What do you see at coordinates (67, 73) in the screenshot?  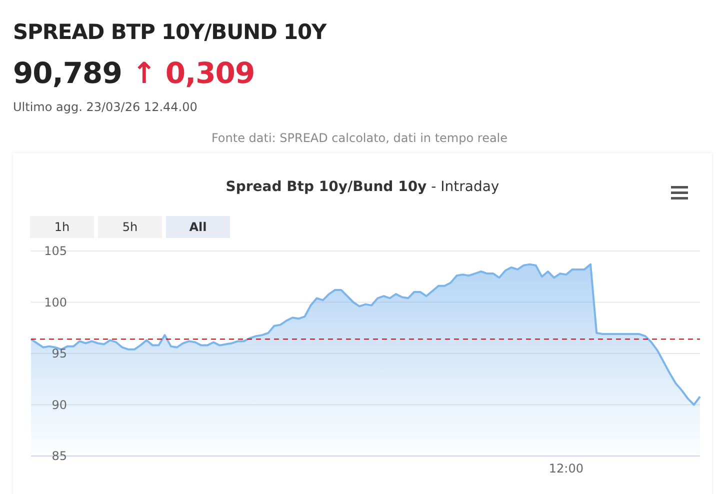 I see `text: 90,789` at bounding box center [67, 73].